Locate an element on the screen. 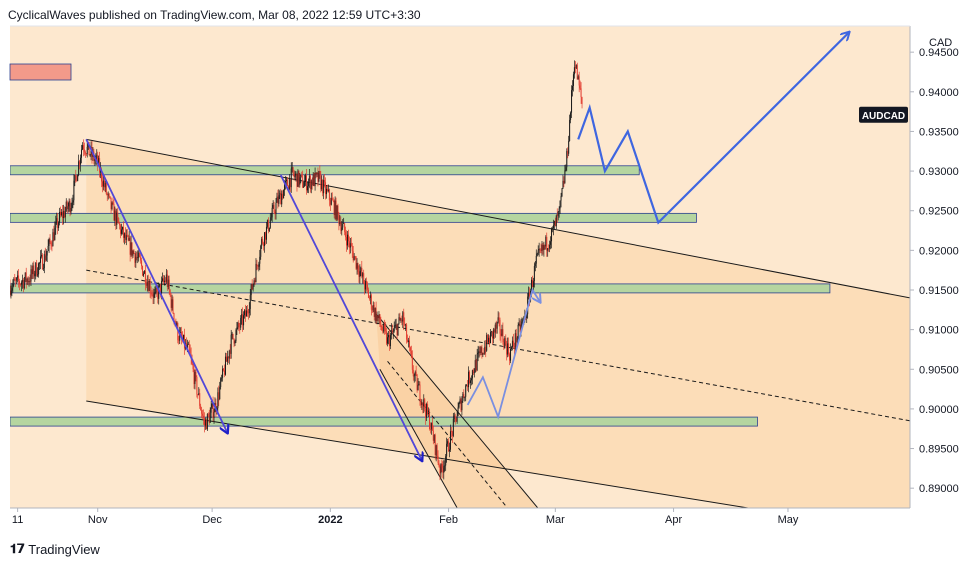 The image size is (977, 568). time-tick-label-3: 2022 is located at coordinates (330, 520).